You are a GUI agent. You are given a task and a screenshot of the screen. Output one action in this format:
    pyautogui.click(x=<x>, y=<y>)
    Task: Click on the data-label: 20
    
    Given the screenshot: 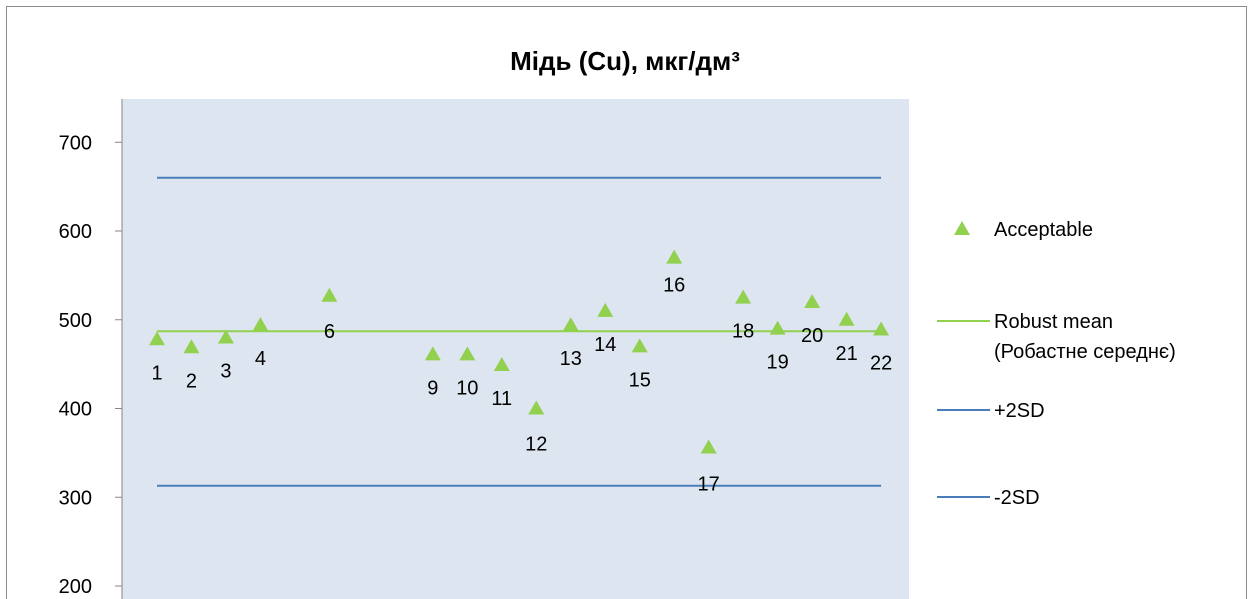 What is the action you would take?
    pyautogui.click(x=812, y=336)
    